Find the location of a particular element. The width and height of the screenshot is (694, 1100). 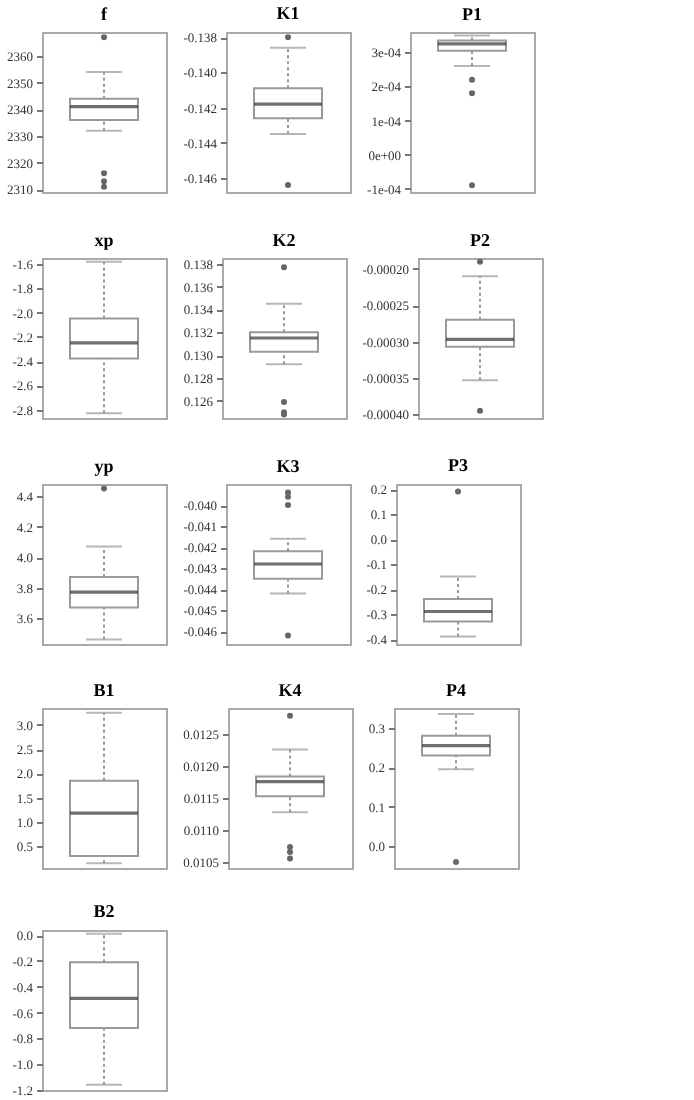

chart-title: B2 is located at coordinates (104, 911).